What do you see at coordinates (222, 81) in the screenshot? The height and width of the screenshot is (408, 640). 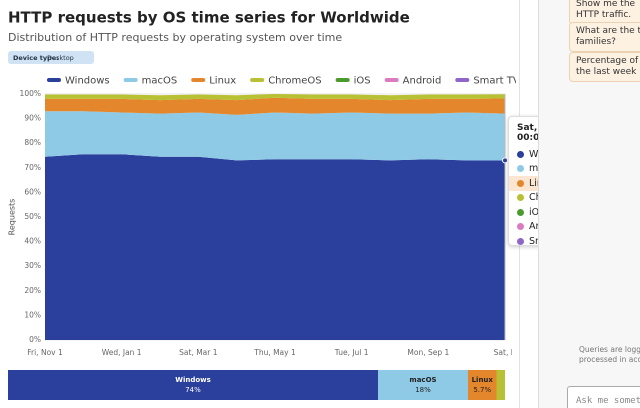 I see `legend-label: Linux` at bounding box center [222, 81].